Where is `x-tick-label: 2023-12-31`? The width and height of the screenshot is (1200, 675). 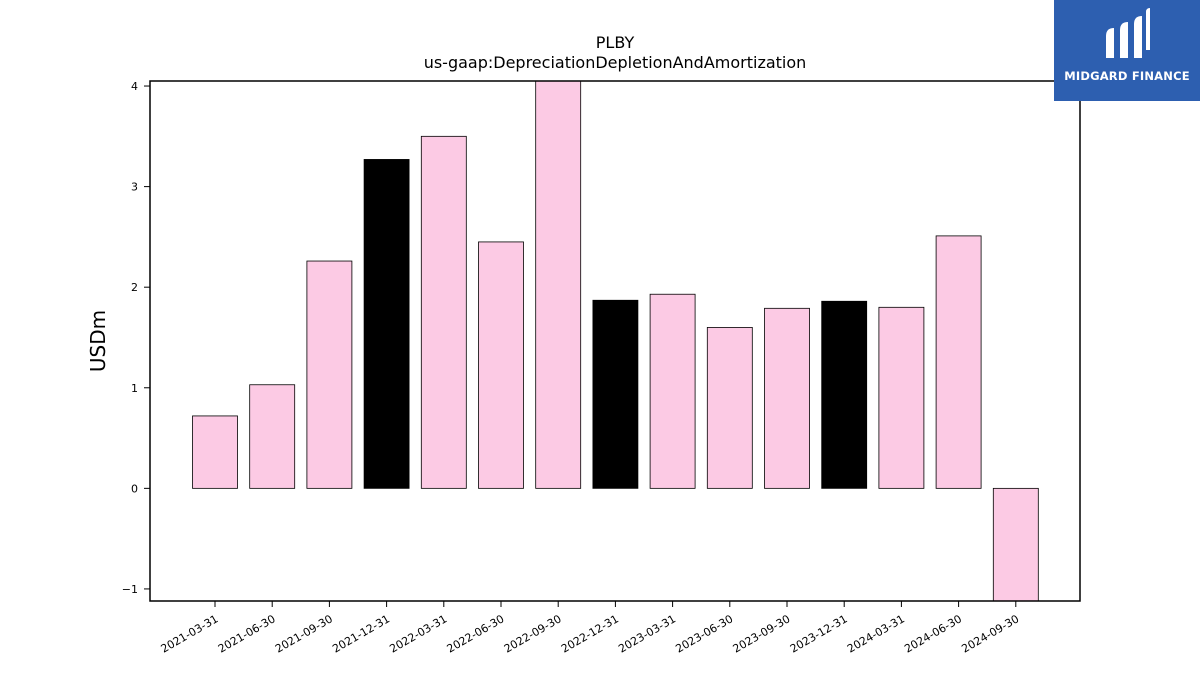 x-tick-label: 2023-12-31 is located at coordinates (819, 633).